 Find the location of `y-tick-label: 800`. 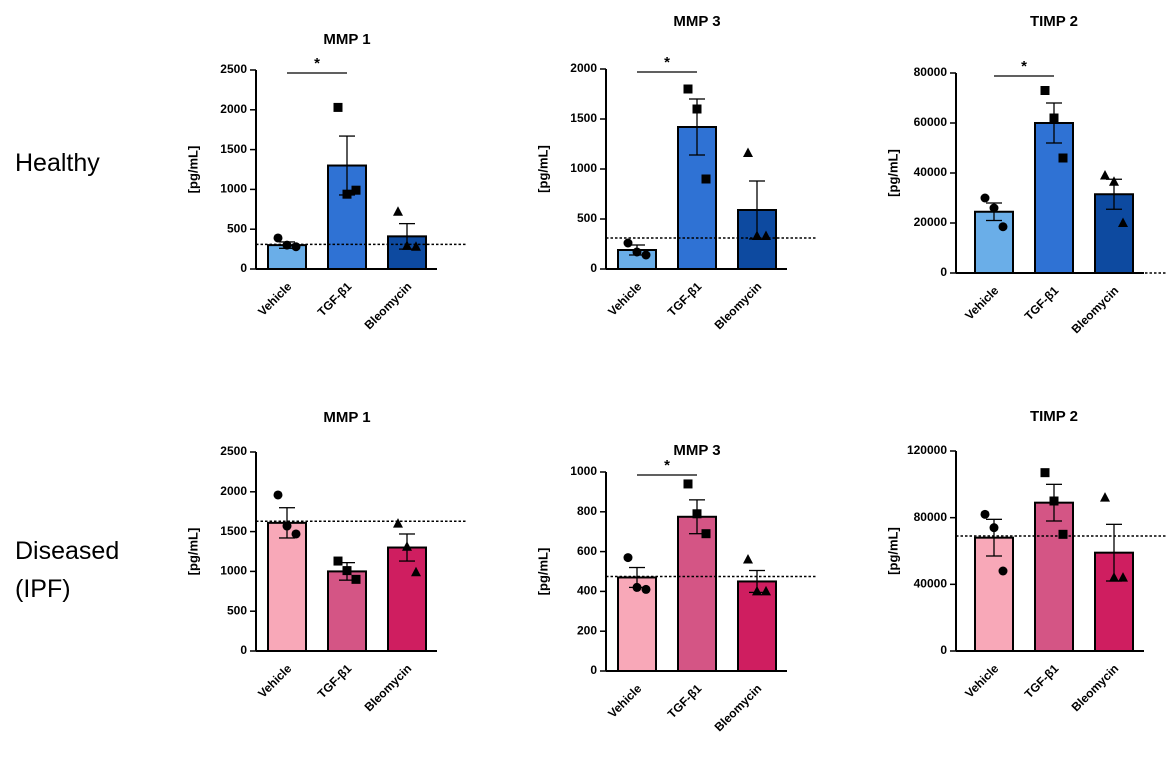

y-tick-label: 800 is located at coordinates (587, 511).